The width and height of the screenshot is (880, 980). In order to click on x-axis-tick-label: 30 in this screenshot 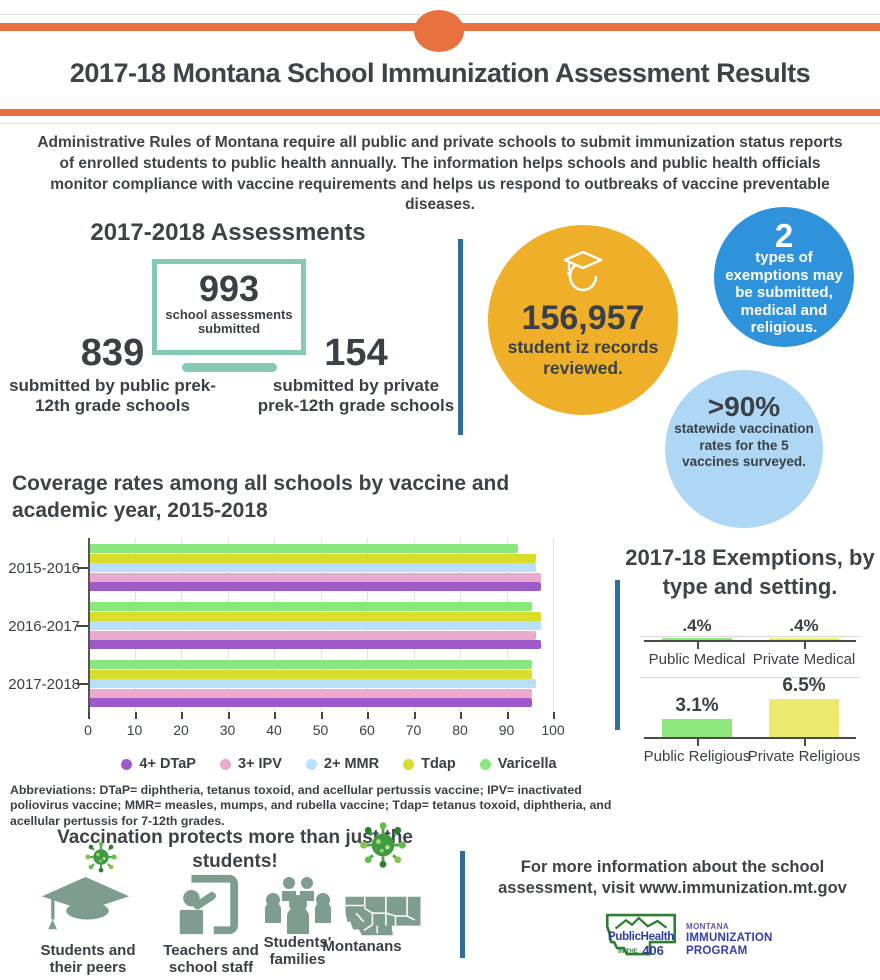, I will do `click(227, 730)`.